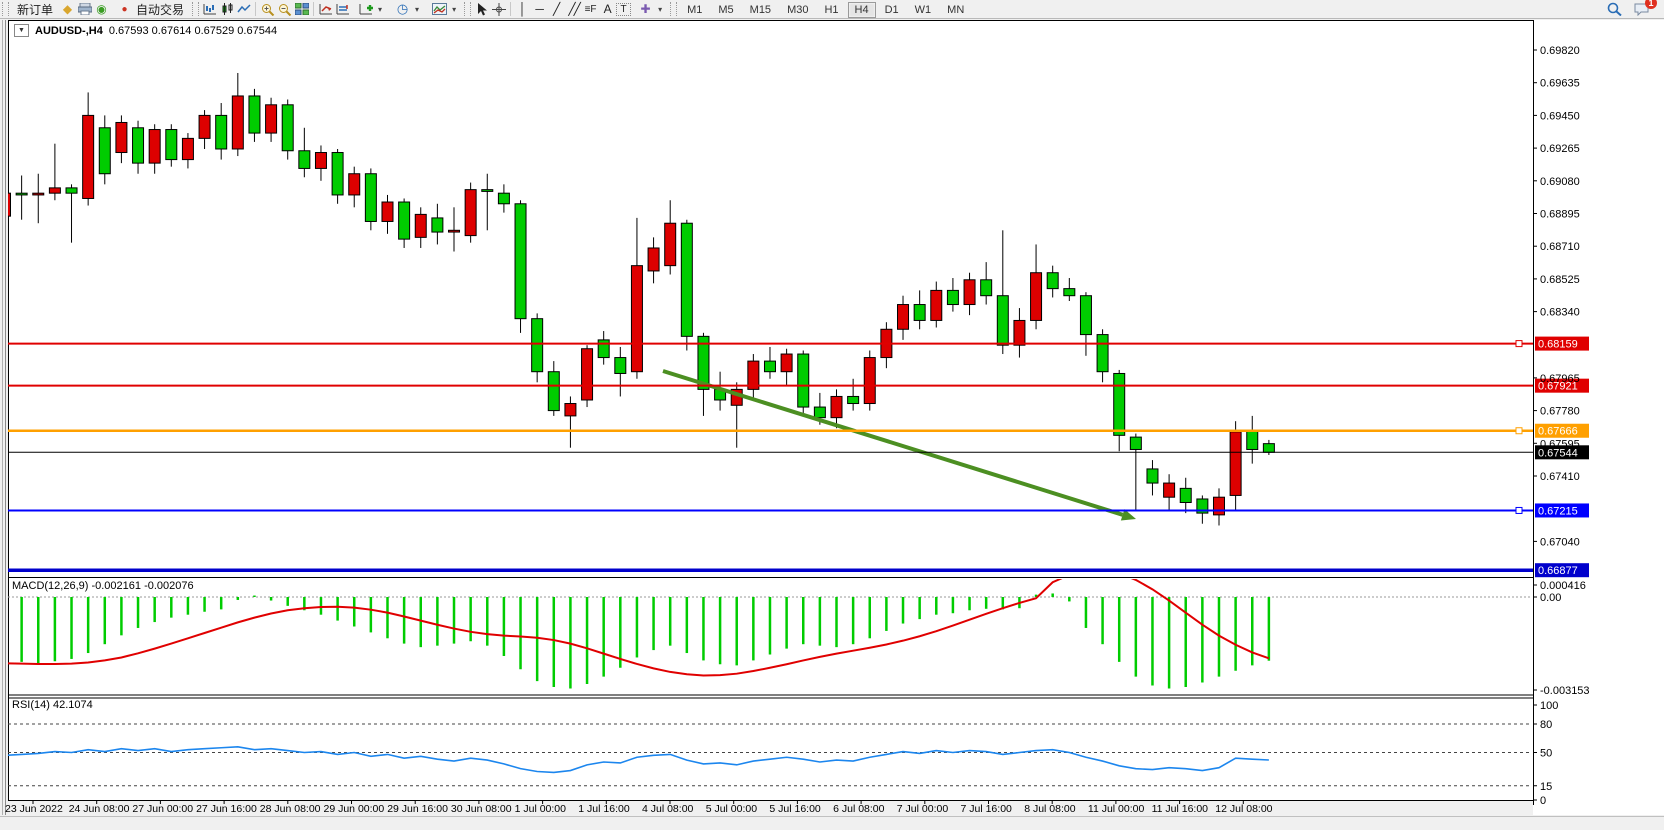 The image size is (1664, 830). I want to click on add-indicator-button: ▾, so click(369, 9).